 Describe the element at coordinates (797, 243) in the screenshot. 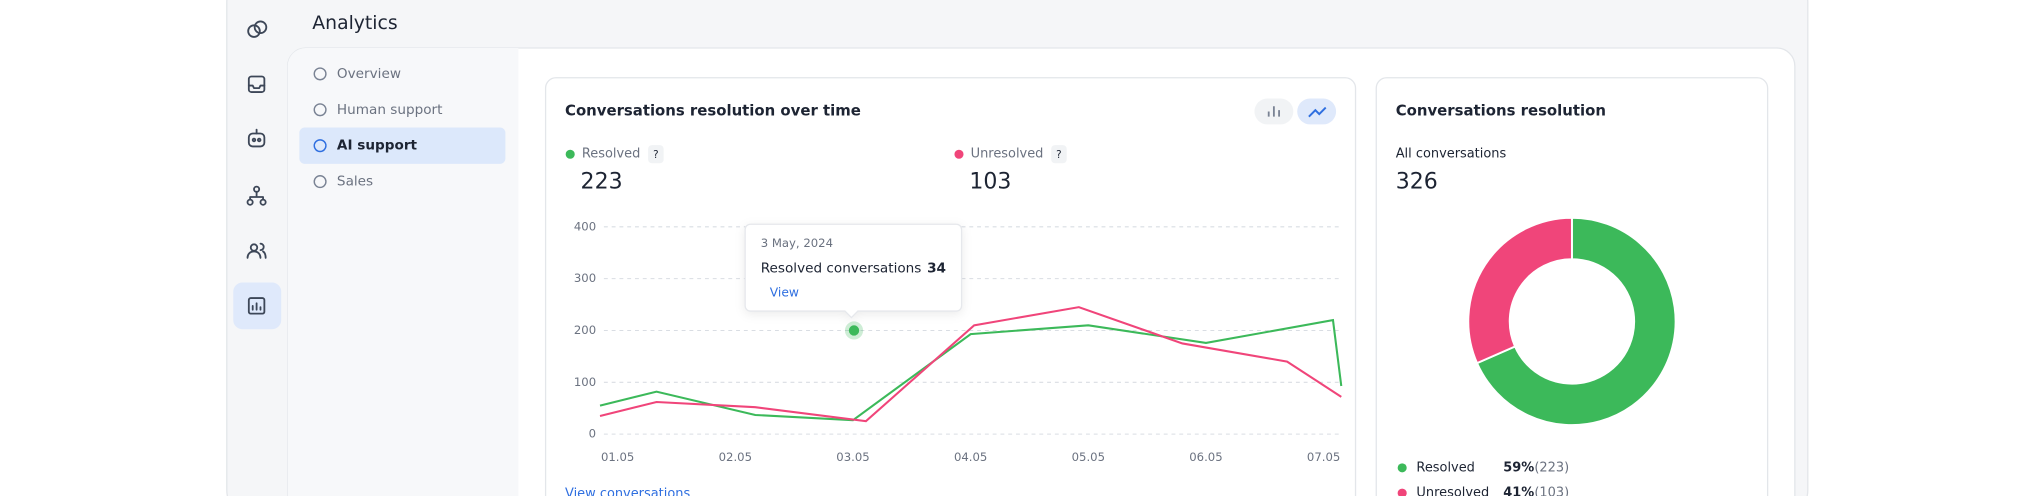

I see `tooltip-date: 3 May, 2024` at that location.